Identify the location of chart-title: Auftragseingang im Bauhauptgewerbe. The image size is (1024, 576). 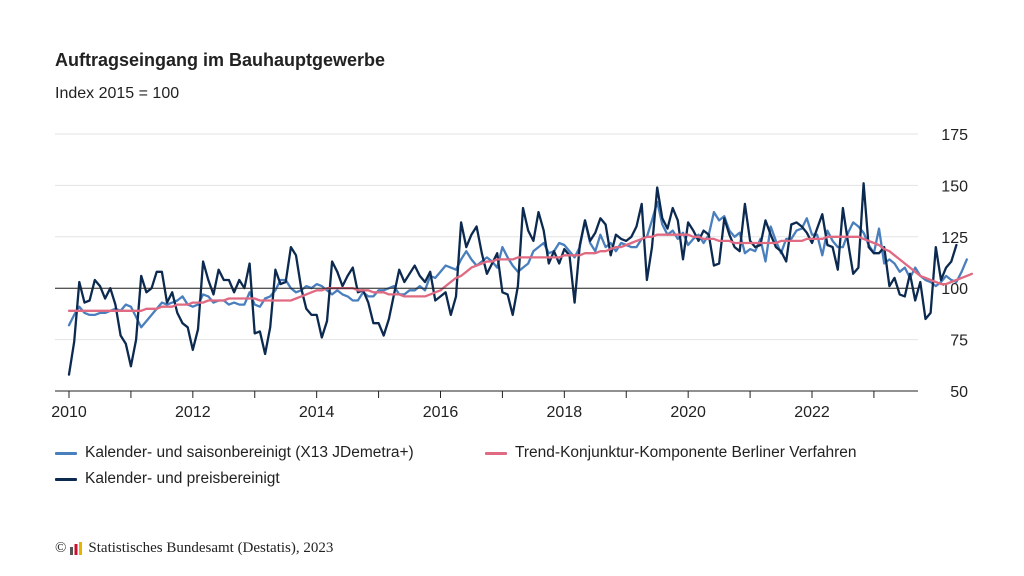
(220, 60).